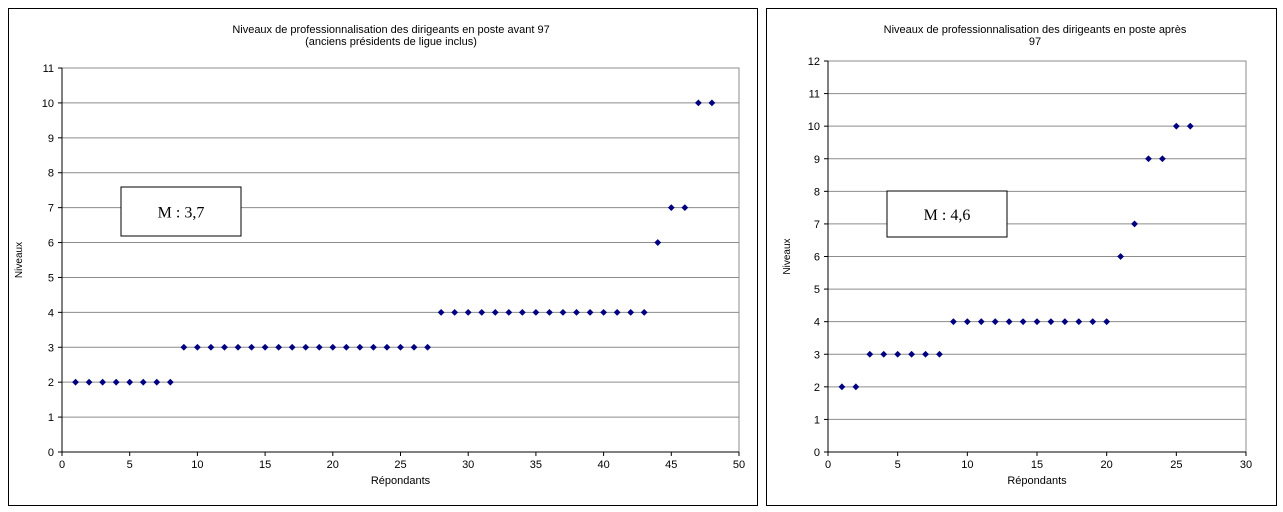  I want to click on x-tick-label: 0, so click(62, 465).